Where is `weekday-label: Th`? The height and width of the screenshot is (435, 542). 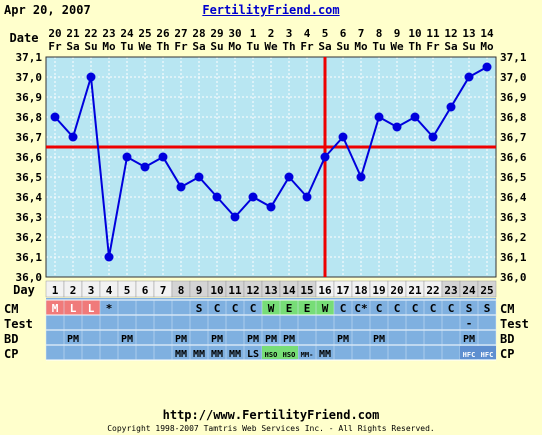 weekday-label: Th is located at coordinates (414, 46).